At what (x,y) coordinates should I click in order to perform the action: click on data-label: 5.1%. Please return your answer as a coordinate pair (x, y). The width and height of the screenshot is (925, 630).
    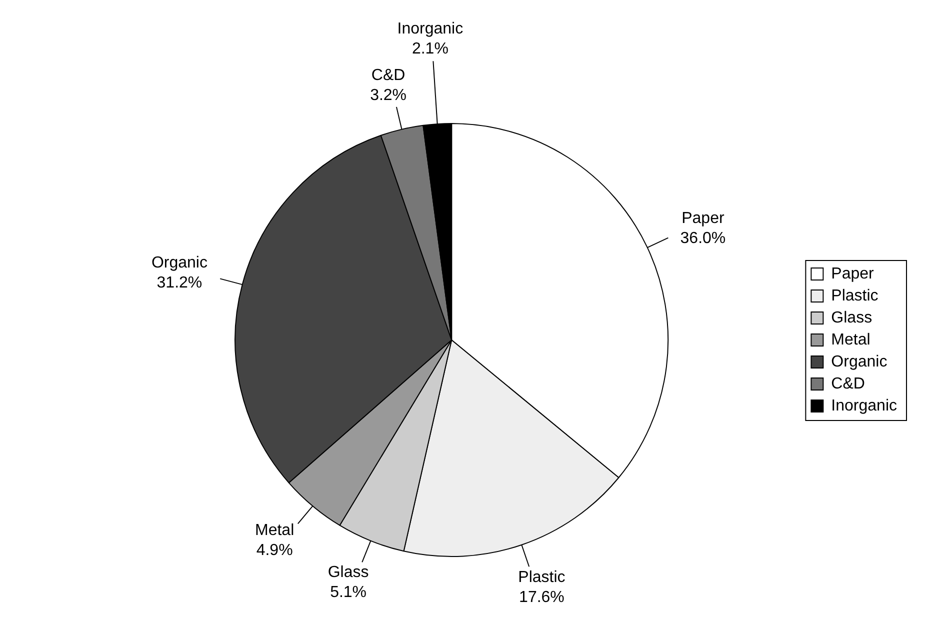
    Looking at the image, I should click on (348, 592).